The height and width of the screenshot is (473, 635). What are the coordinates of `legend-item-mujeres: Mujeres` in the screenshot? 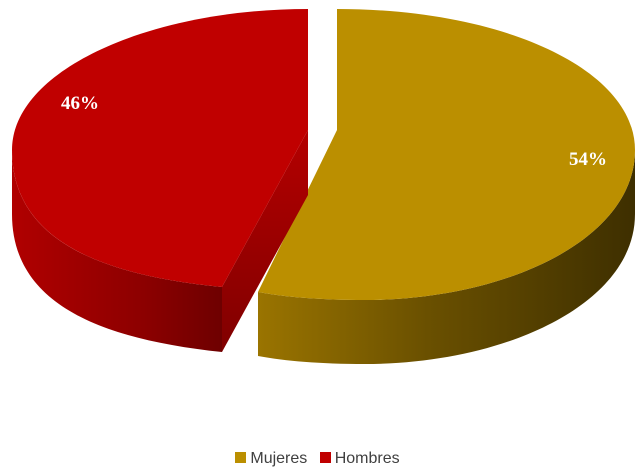 It's located at (271, 459).